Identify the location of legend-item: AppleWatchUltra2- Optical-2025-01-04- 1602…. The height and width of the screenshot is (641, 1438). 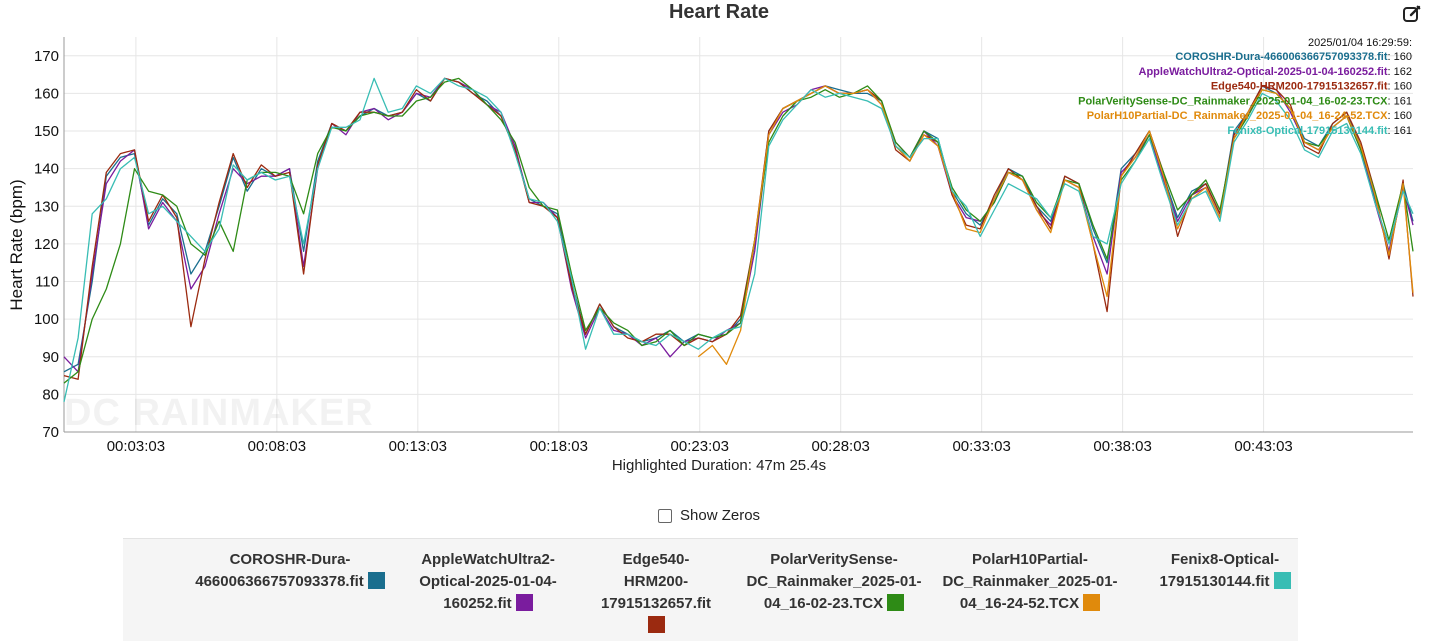
(488, 582).